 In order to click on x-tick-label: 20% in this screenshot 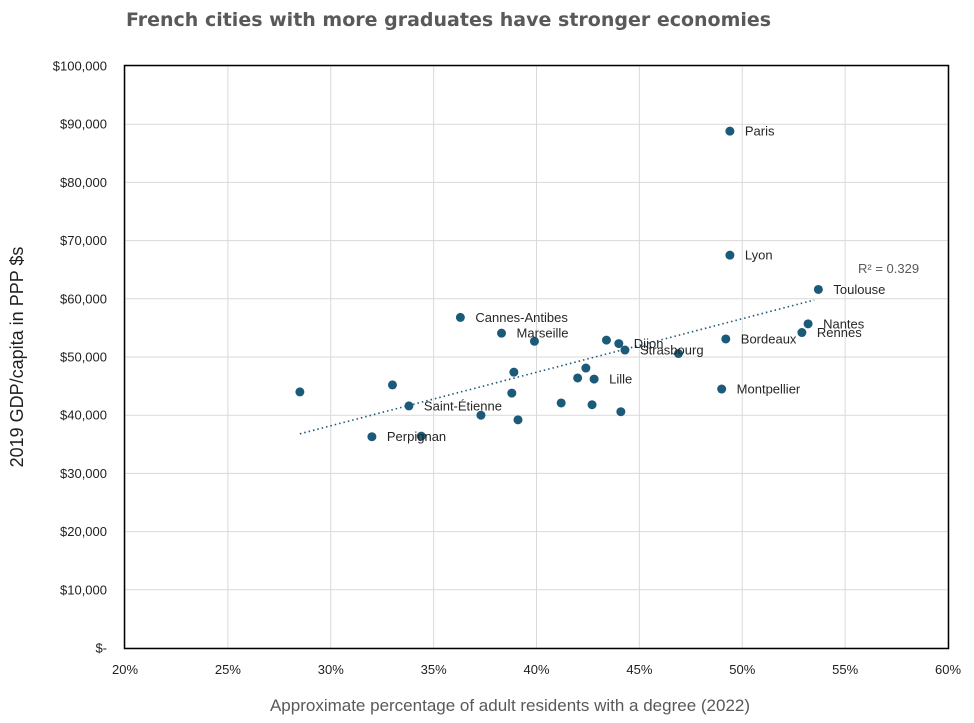, I will do `click(125, 669)`.